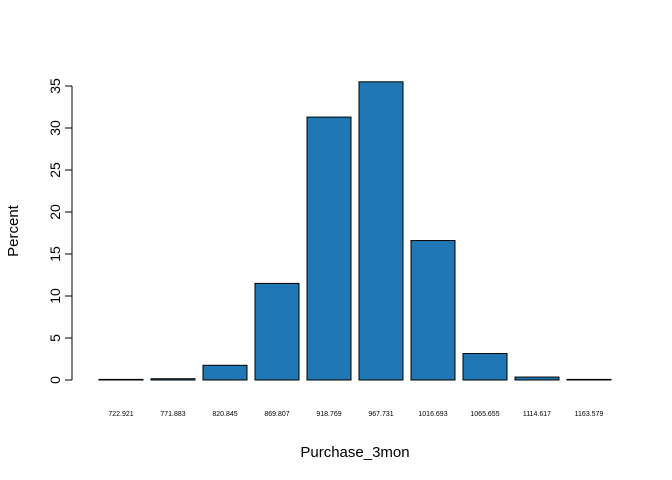 Image resolution: width=672 pixels, height=480 pixels. Describe the element at coordinates (224, 414) in the screenshot. I see `x-category-label: 820.845` at that location.